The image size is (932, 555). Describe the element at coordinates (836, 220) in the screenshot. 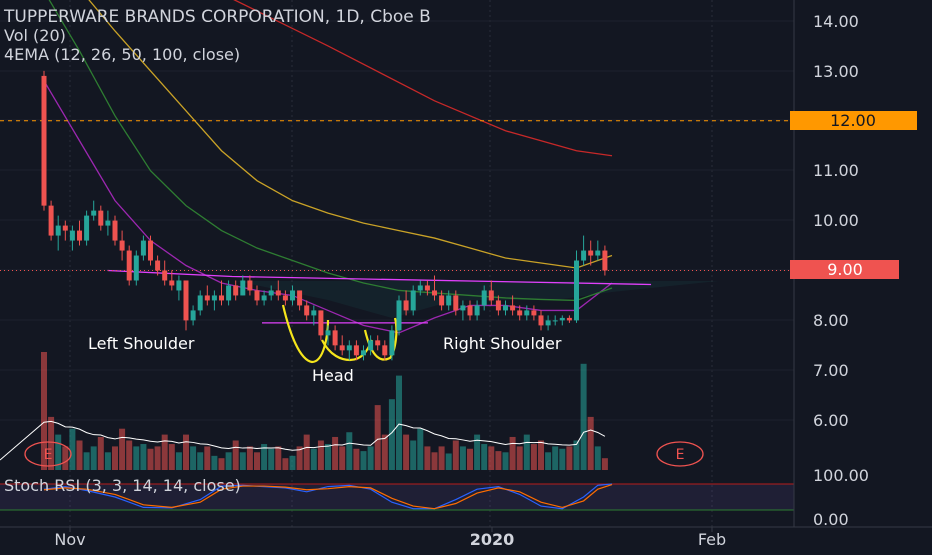

I see `price-tick-label: 10.00` at that location.